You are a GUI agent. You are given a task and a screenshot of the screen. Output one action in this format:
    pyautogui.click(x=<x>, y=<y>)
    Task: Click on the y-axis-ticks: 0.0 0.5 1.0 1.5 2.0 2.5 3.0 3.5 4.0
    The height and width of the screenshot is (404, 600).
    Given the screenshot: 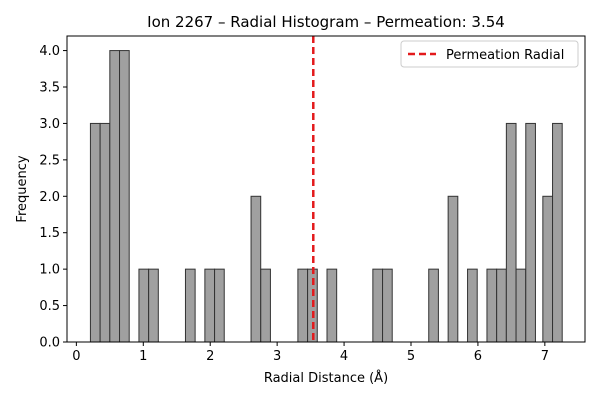 What is the action you would take?
    pyautogui.click(x=53, y=197)
    